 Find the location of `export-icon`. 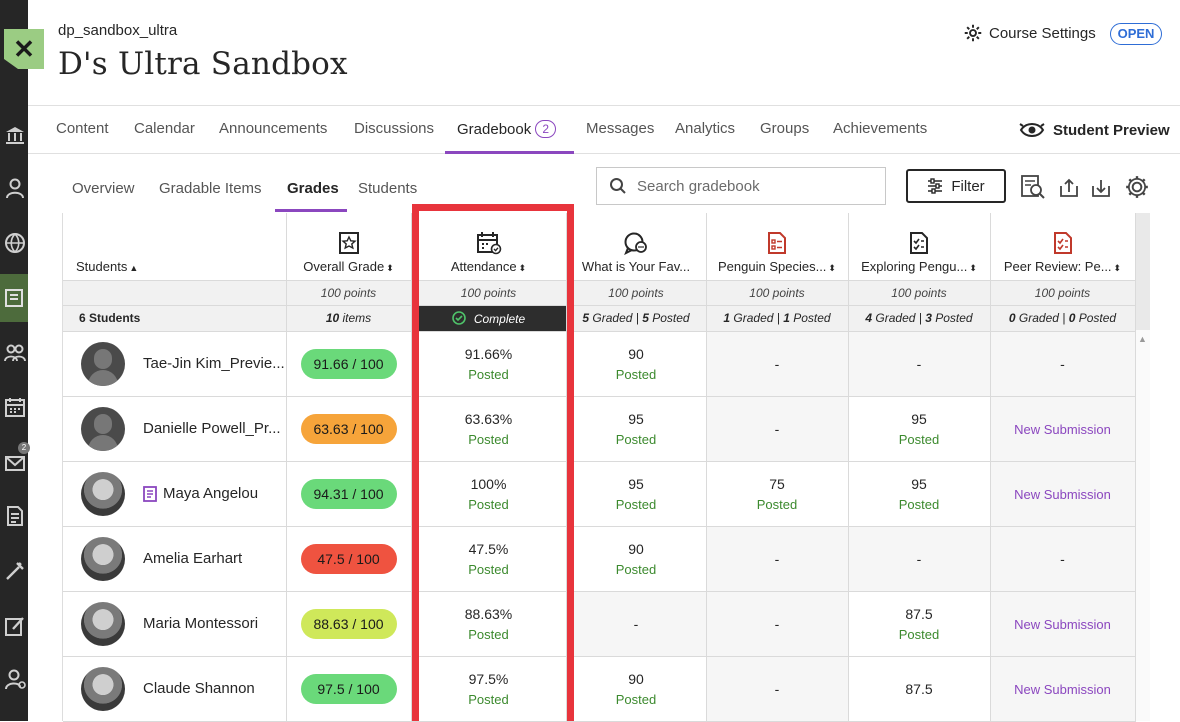

export-icon is located at coordinates (1069, 187).